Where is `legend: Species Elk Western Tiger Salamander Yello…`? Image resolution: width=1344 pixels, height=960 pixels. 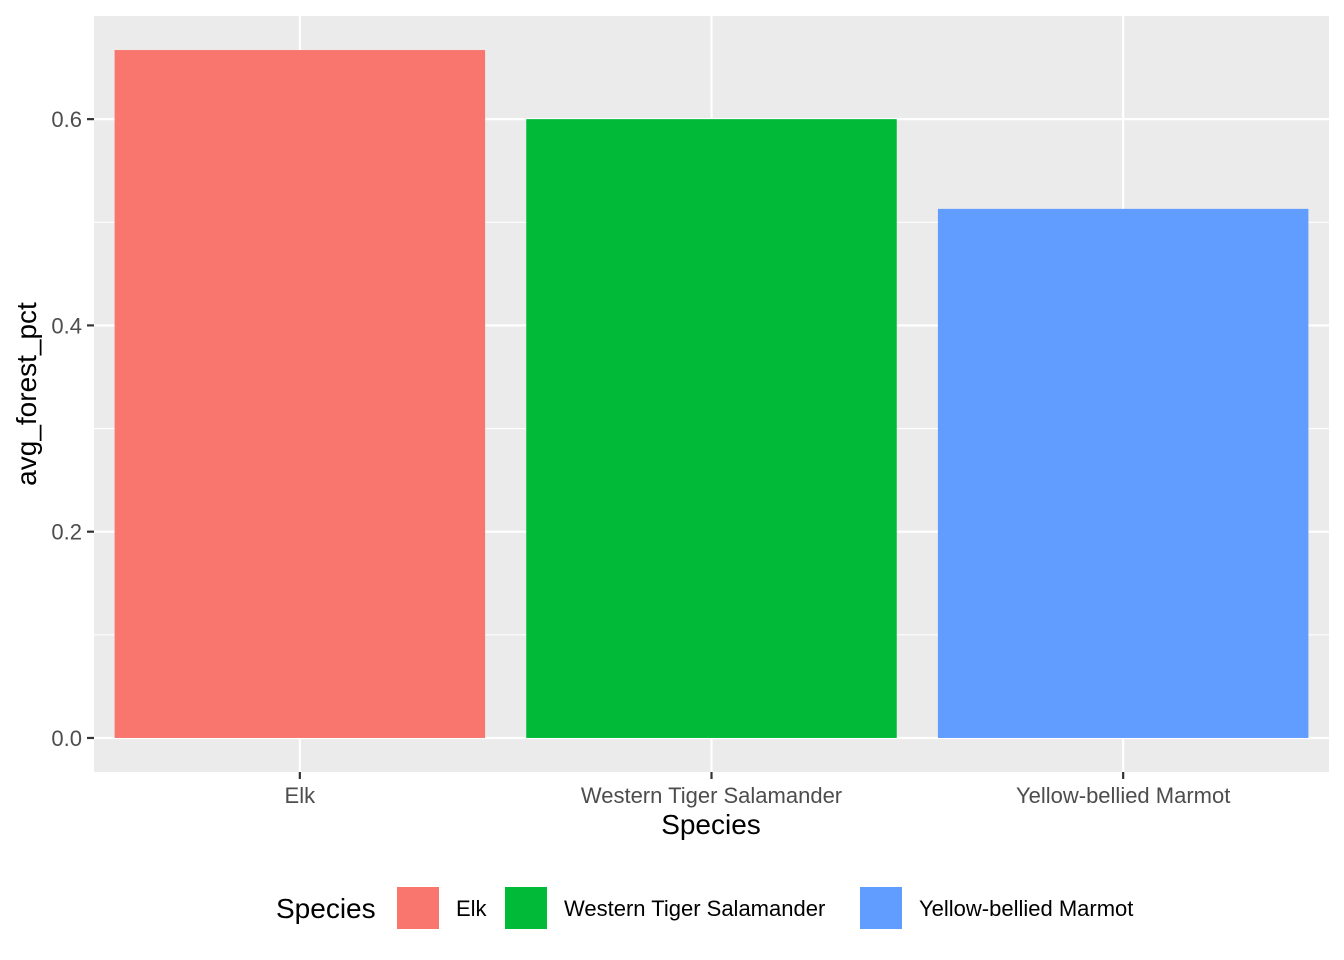 legend: Species Elk Western Tiger Salamander Yello… is located at coordinates (704, 908).